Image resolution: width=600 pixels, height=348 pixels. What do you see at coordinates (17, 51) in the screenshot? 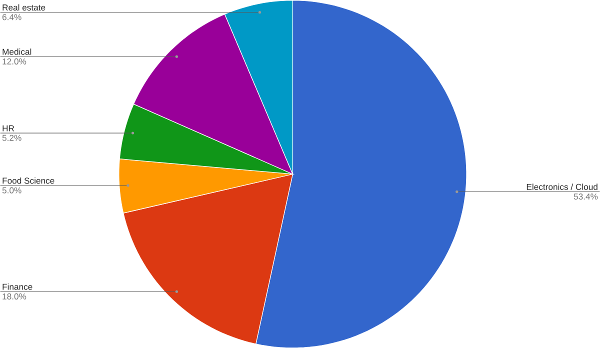
I see `slice-label: Medical` at bounding box center [17, 51].